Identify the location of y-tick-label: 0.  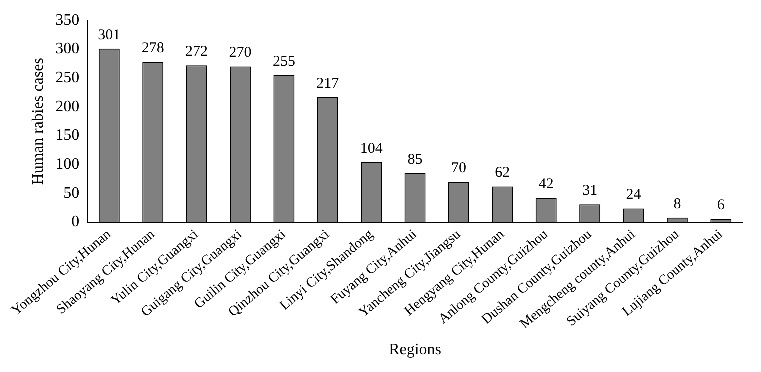
(76, 222).